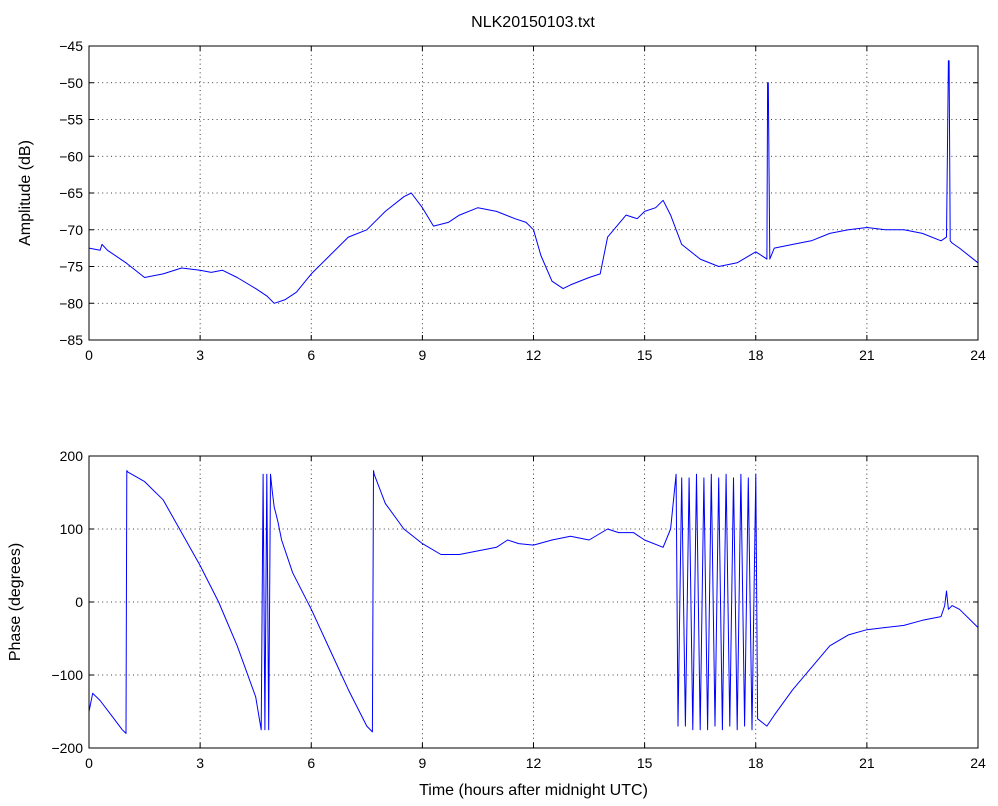 Image resolution: width=998 pixels, height=806 pixels. Describe the element at coordinates (311, 355) in the screenshot. I see `amplitude-xtick-label-2: 6` at that location.